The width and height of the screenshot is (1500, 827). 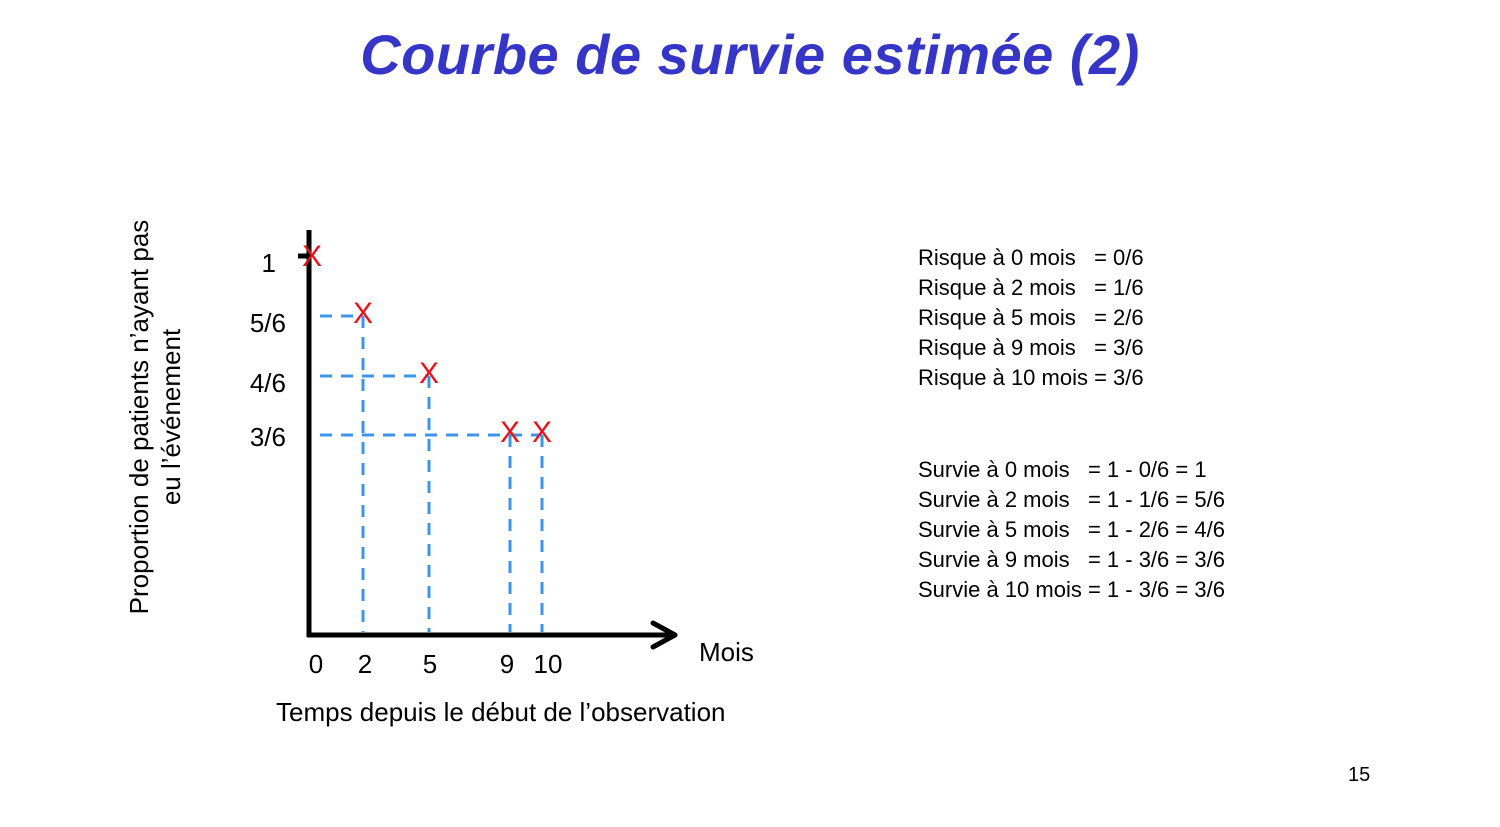 What do you see at coordinates (267, 383) in the screenshot?
I see `y-tick-4-6: 4/6` at bounding box center [267, 383].